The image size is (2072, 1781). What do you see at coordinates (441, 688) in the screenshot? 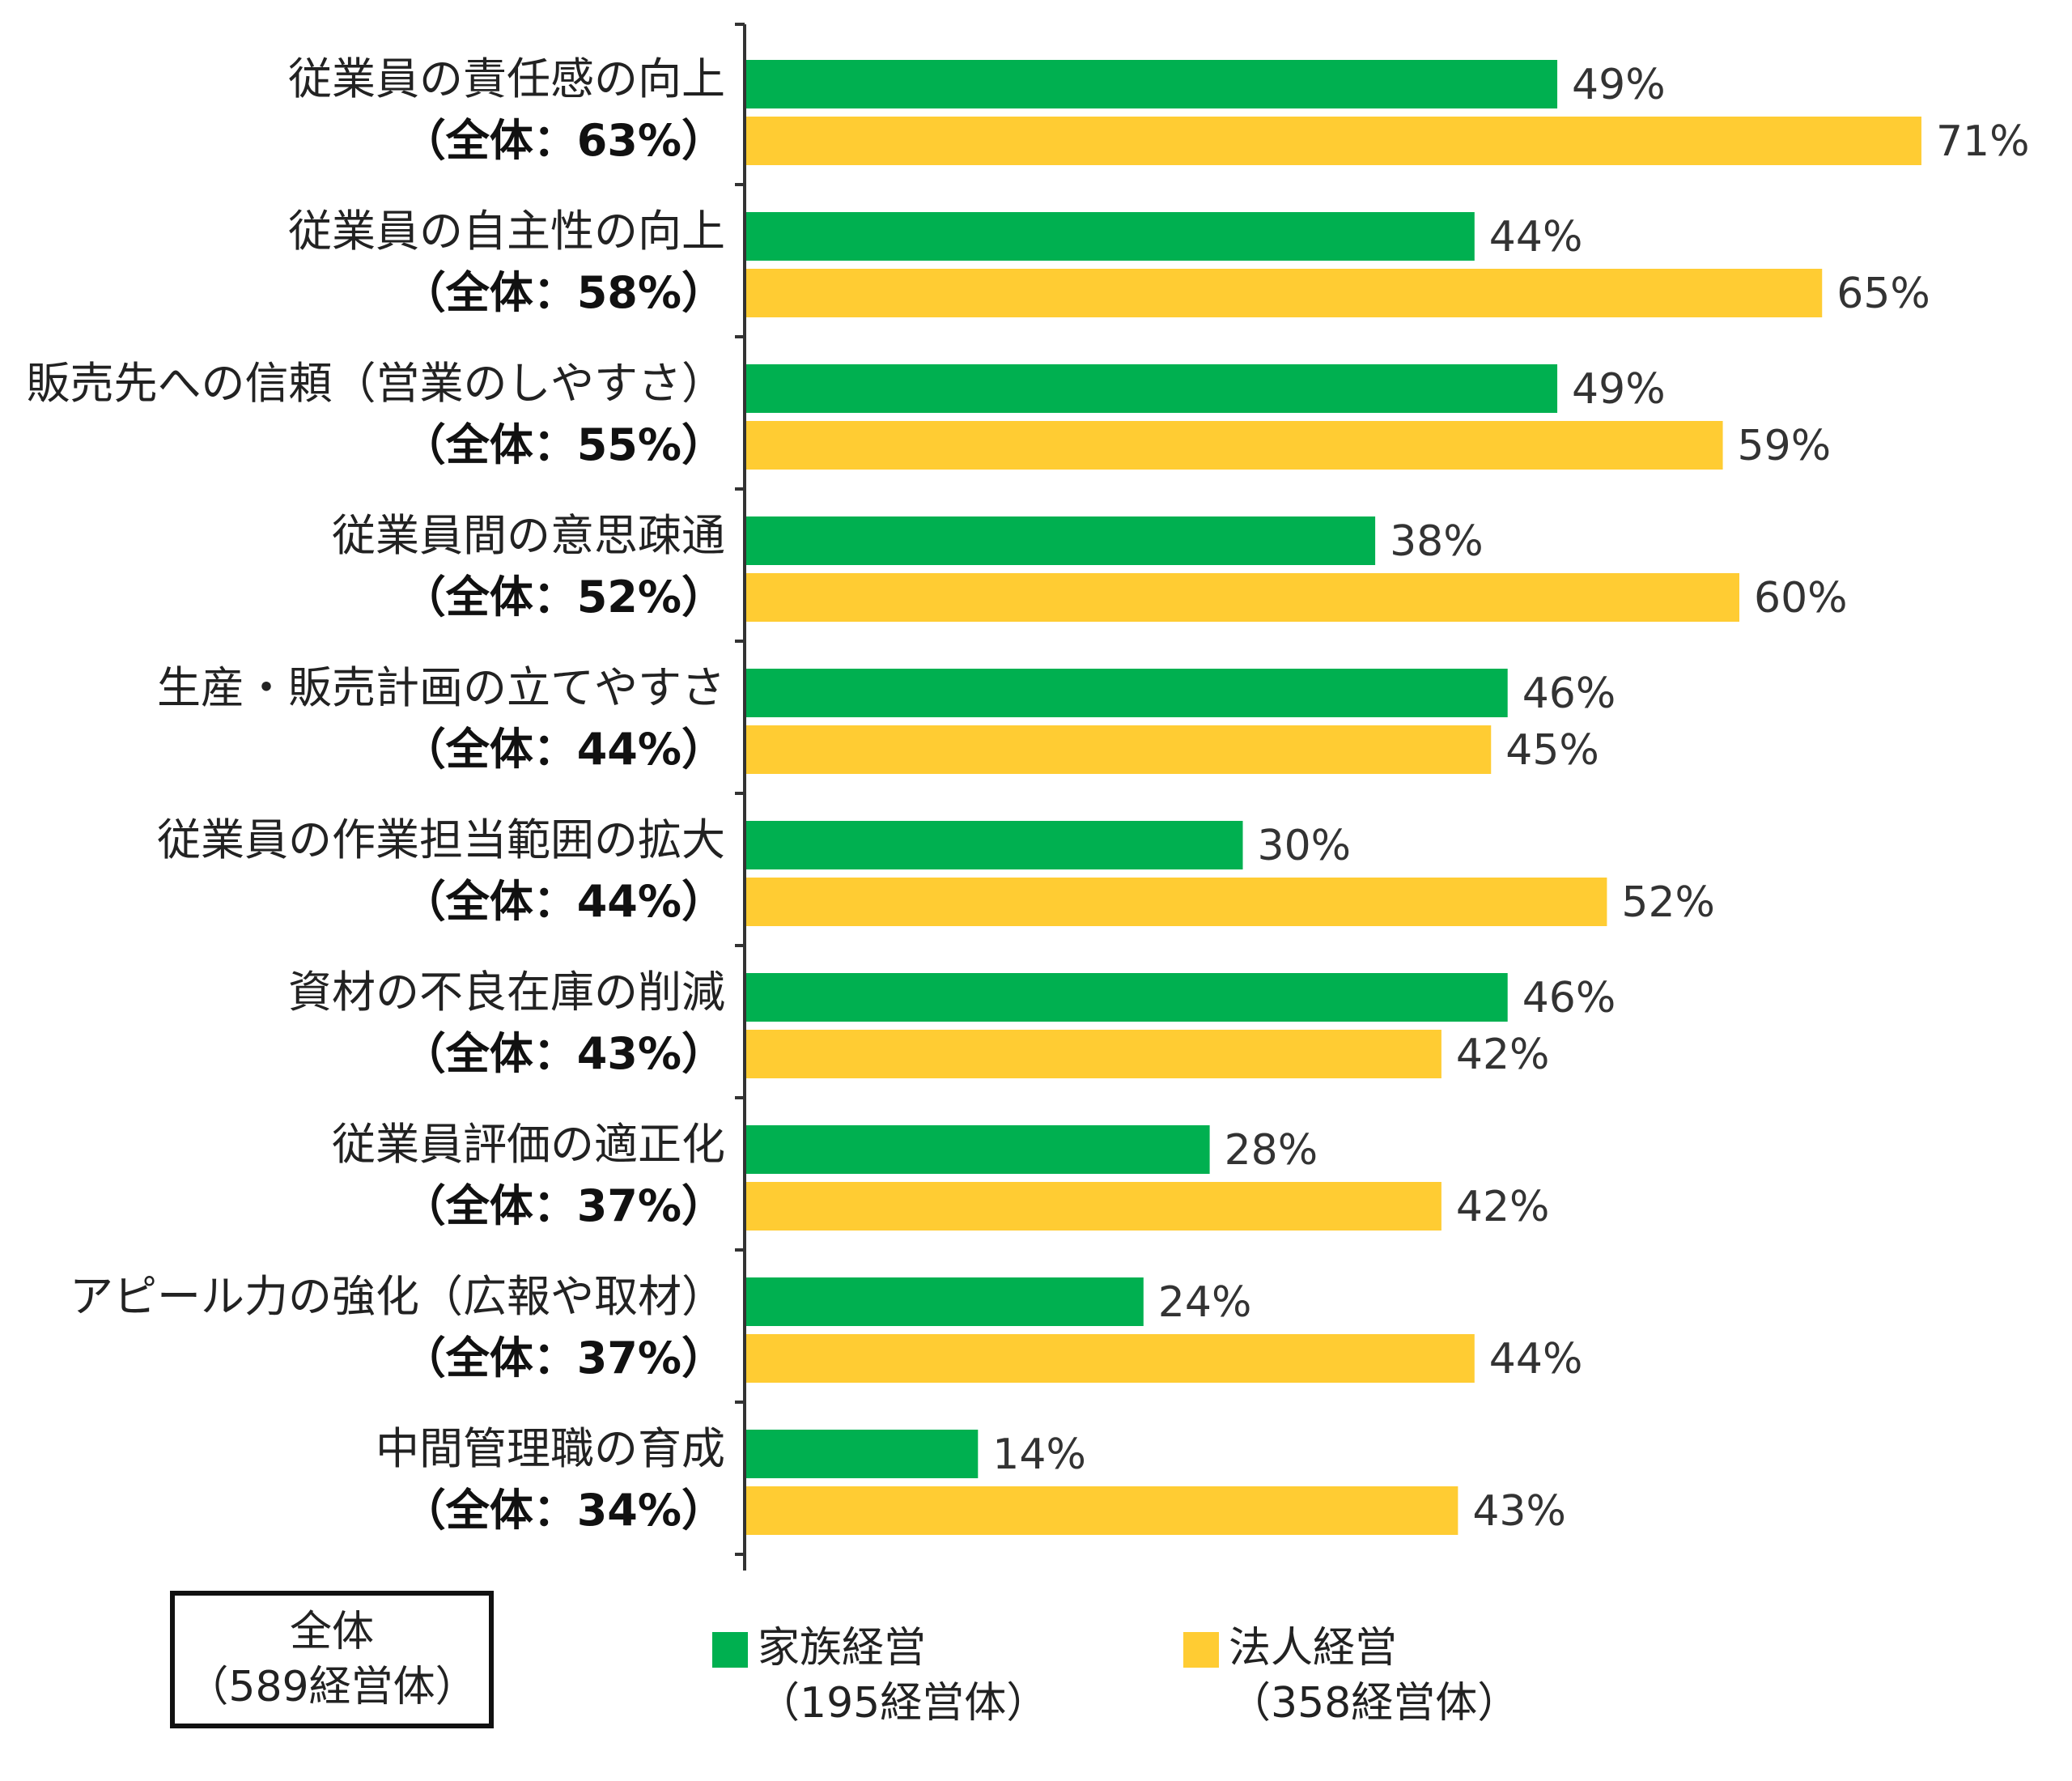
I see `category-label: 生産・販売計画の立てやすさ` at bounding box center [441, 688].